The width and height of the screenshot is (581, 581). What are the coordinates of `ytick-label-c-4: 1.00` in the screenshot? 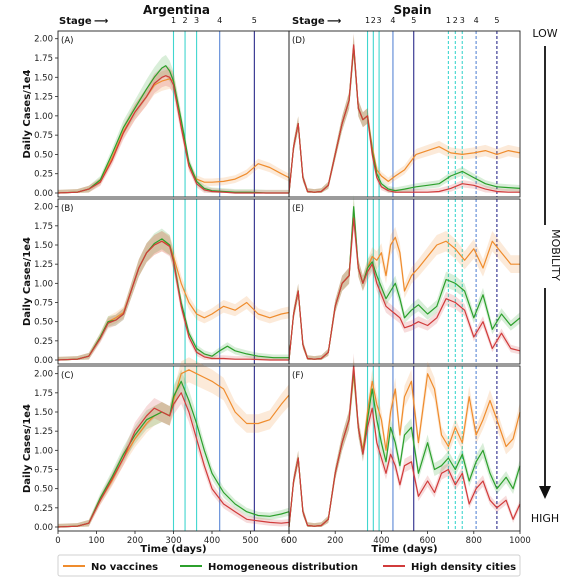 It's located at (43, 451).